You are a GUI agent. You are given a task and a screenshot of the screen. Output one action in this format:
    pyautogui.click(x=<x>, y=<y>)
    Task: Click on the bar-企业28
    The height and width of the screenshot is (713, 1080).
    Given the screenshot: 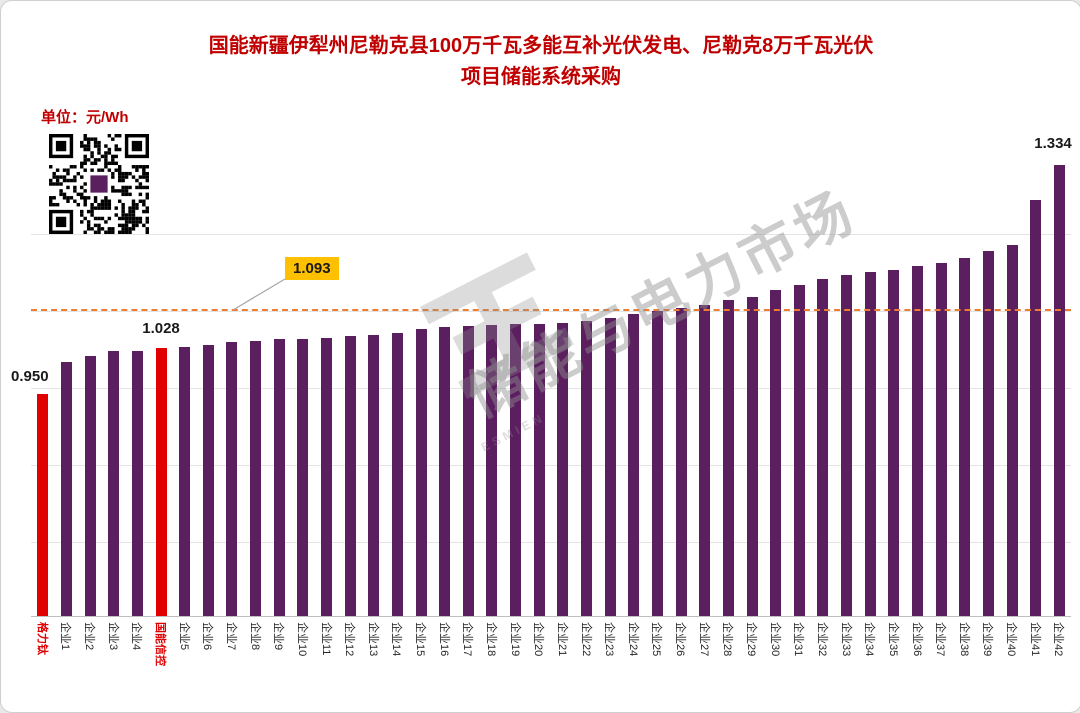 What is the action you would take?
    pyautogui.click(x=728, y=458)
    